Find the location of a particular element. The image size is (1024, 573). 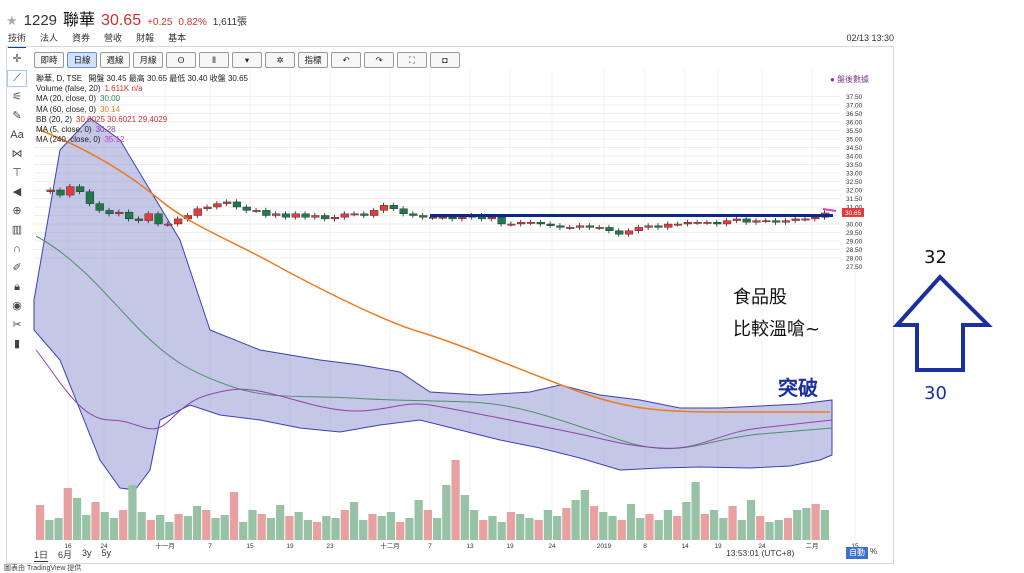

magnet-icon: ∩ is located at coordinates (17, 249).